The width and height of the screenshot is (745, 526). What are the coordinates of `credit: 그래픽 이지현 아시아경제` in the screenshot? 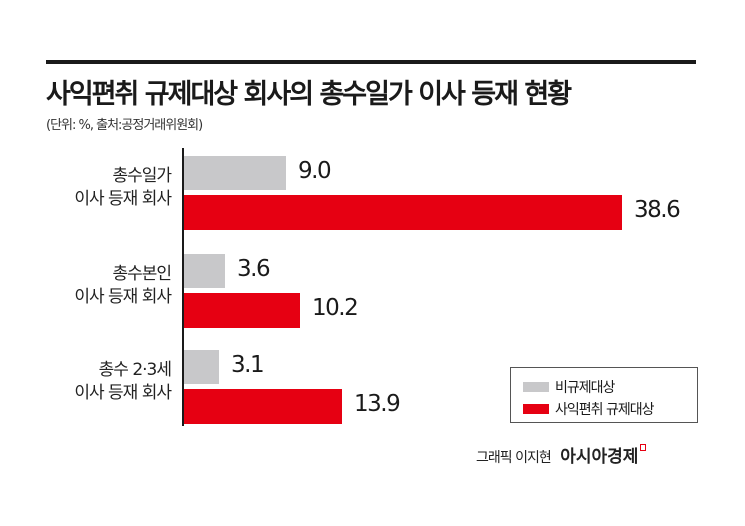 It's located at (561, 454).